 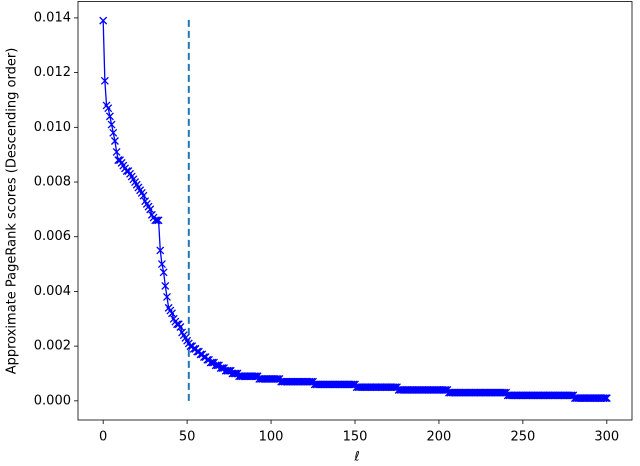 I want to click on y-tick-label: 0.006, so click(x=52, y=236).